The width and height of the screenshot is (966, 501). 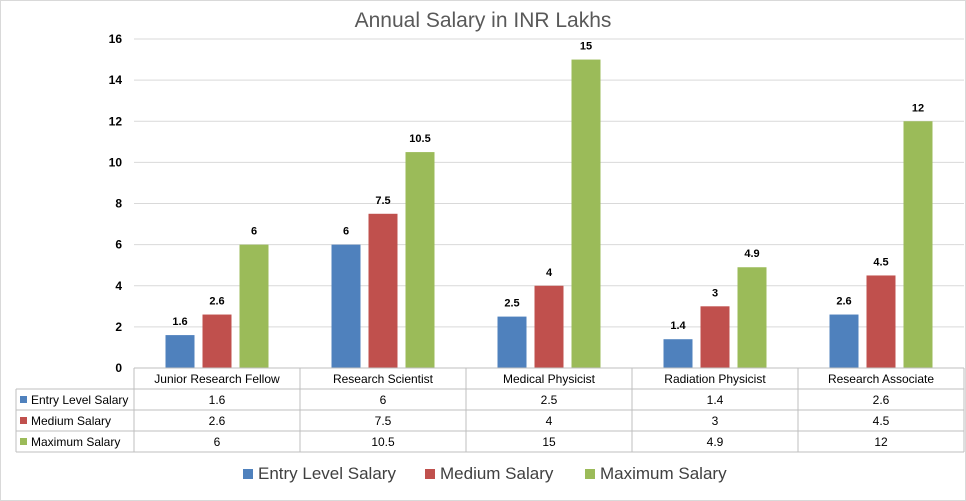 I want to click on legend-swatch-medium-salary, so click(x=430, y=474).